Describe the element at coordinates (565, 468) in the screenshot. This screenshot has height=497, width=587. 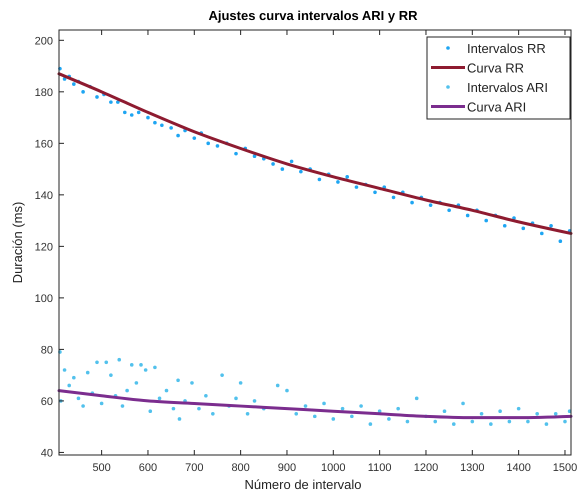
I see `x-tick-label: 1500` at that location.